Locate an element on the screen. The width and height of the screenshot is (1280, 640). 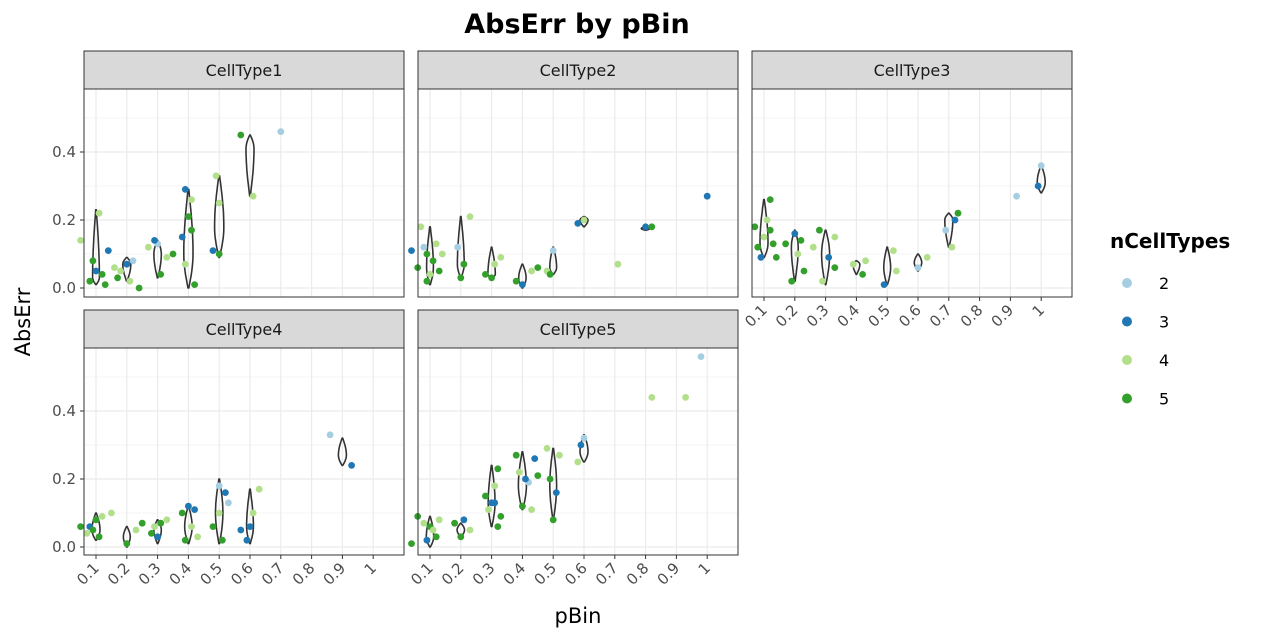
facet-strip-label: CellType3 is located at coordinates (912, 70).